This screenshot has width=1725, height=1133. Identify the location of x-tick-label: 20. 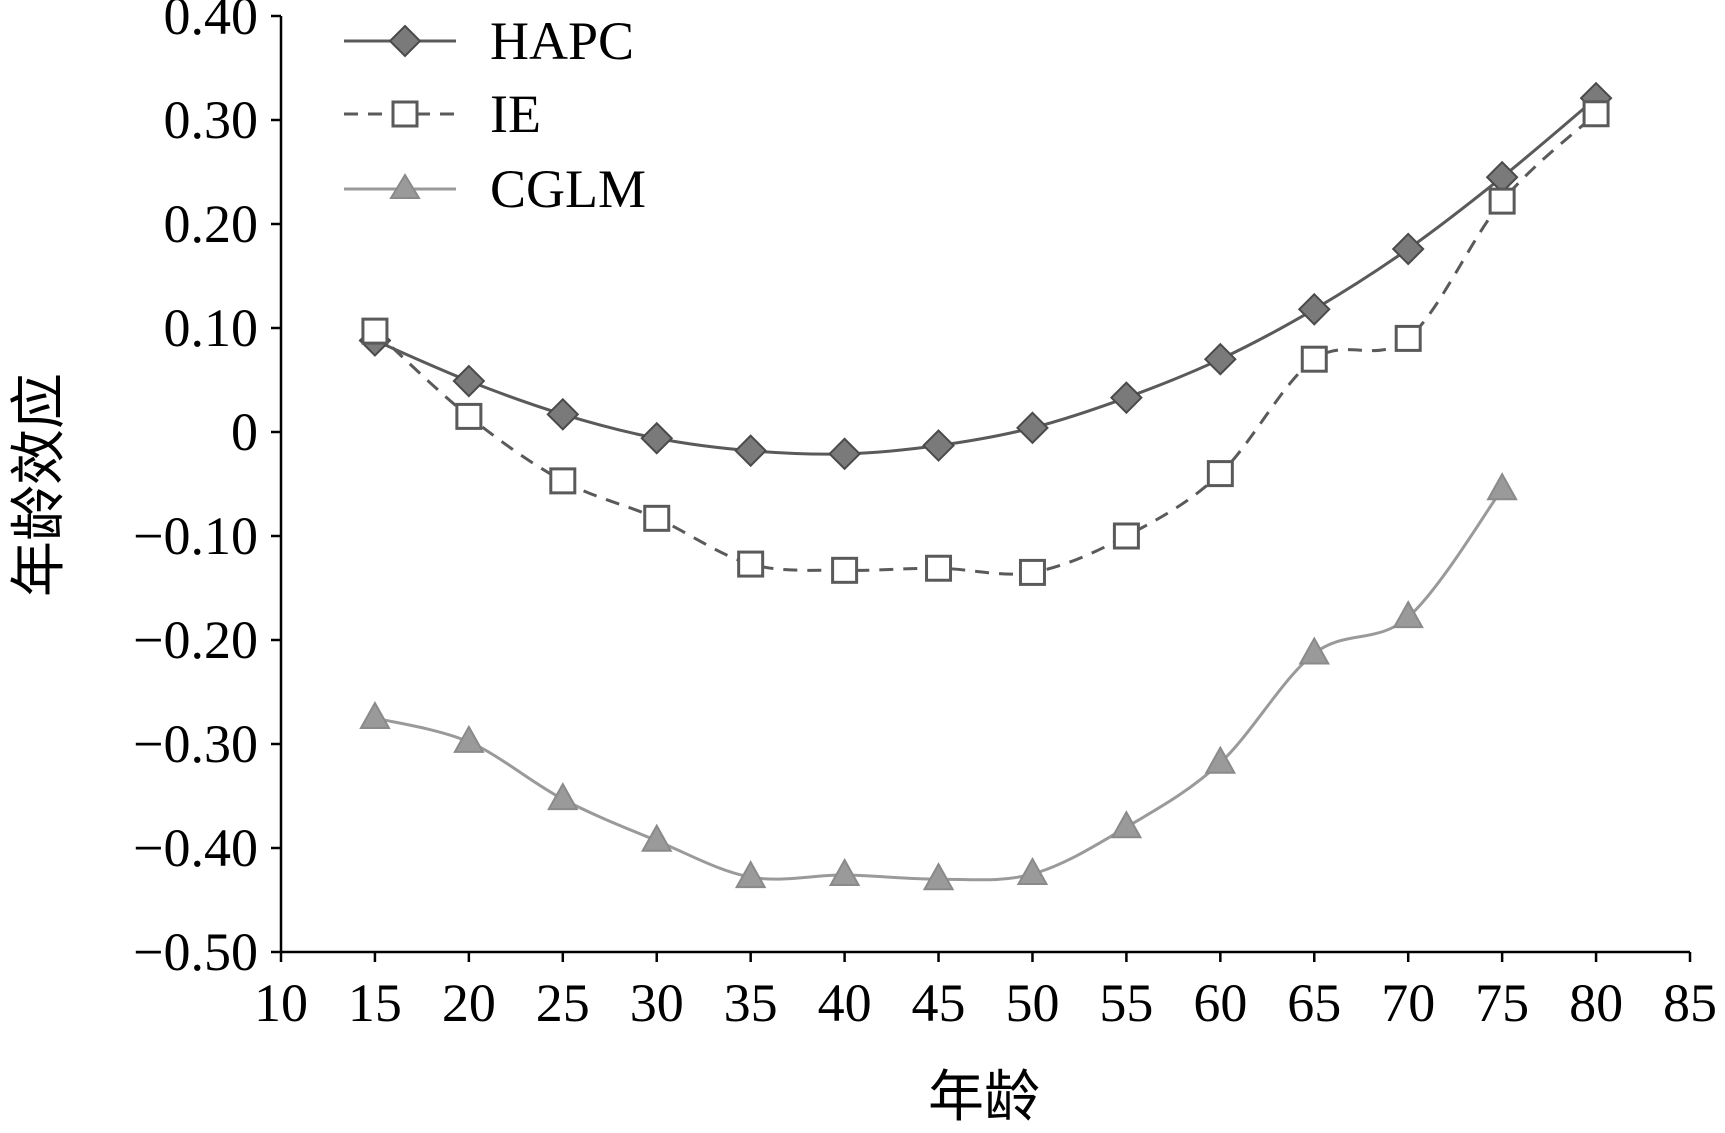
(469, 1003).